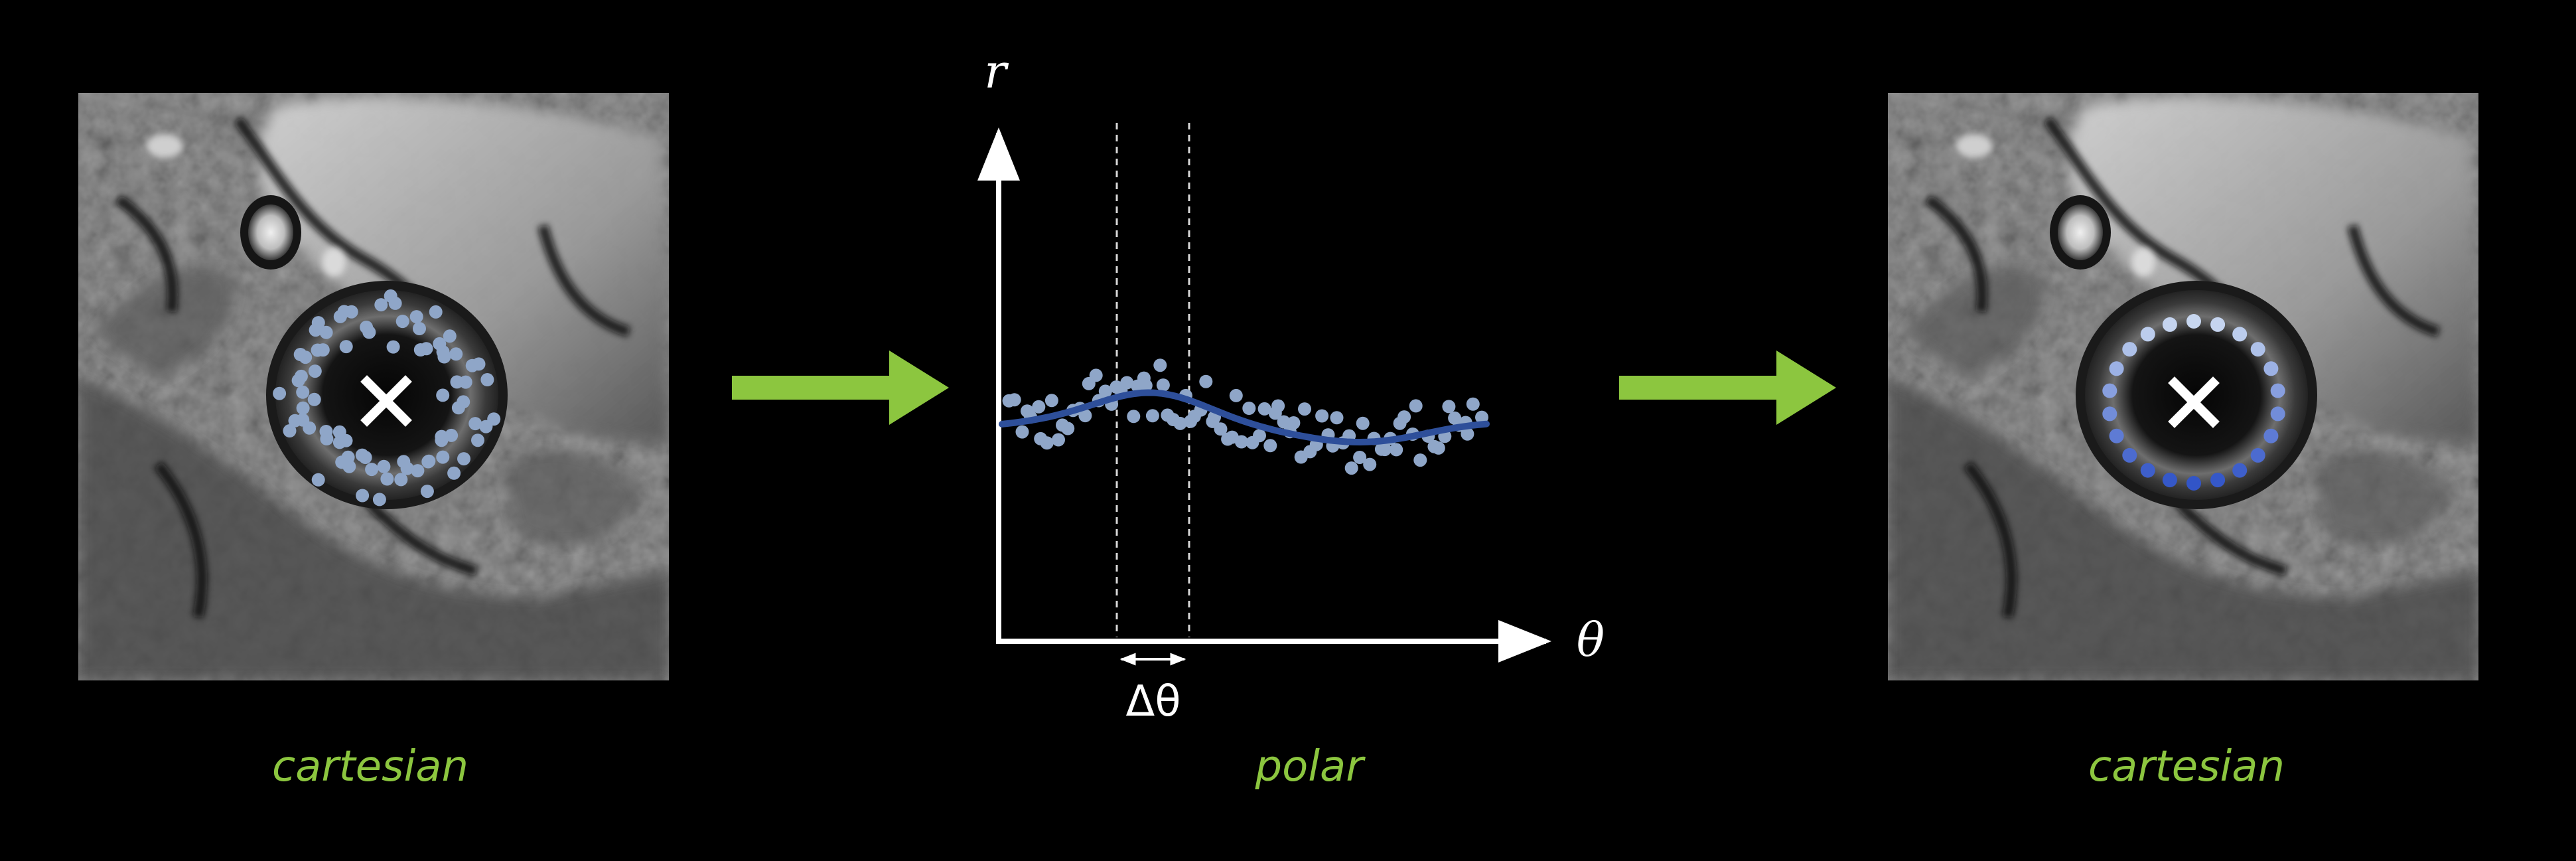  I want to click on middle-caption: polar, so click(1310, 766).